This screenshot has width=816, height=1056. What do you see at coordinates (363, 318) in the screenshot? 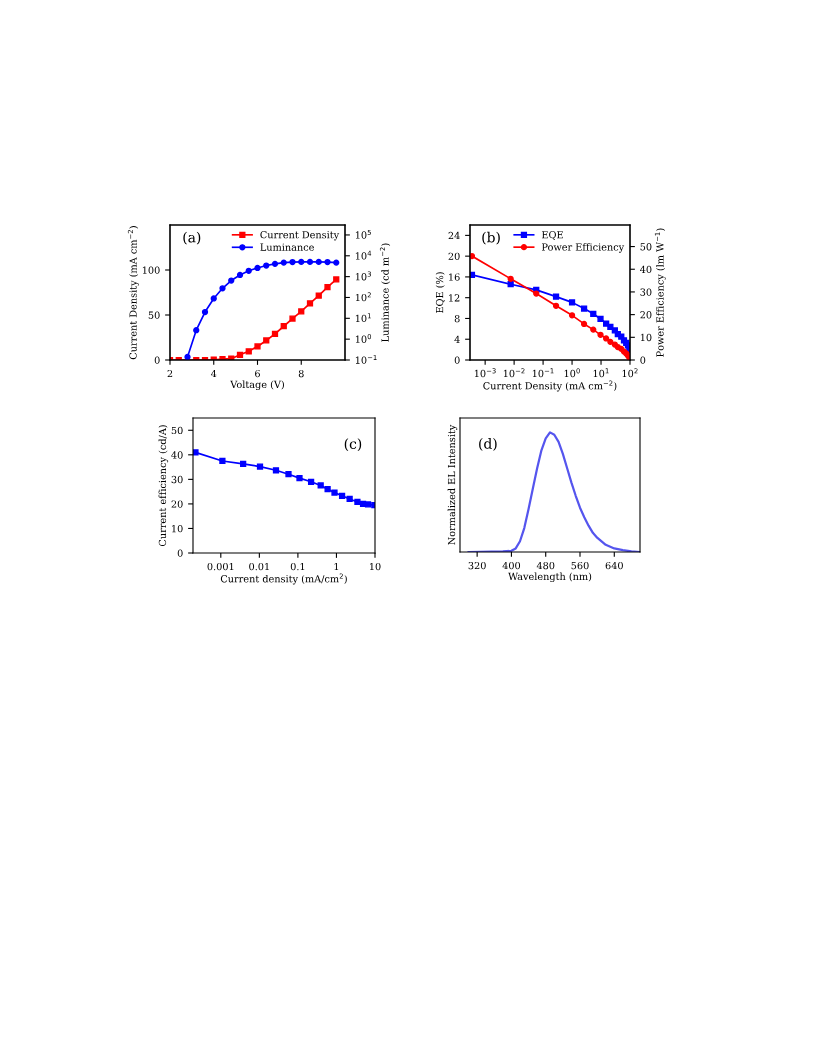
I see `y2-tick-label: 10$^{1}$` at bounding box center [363, 318].